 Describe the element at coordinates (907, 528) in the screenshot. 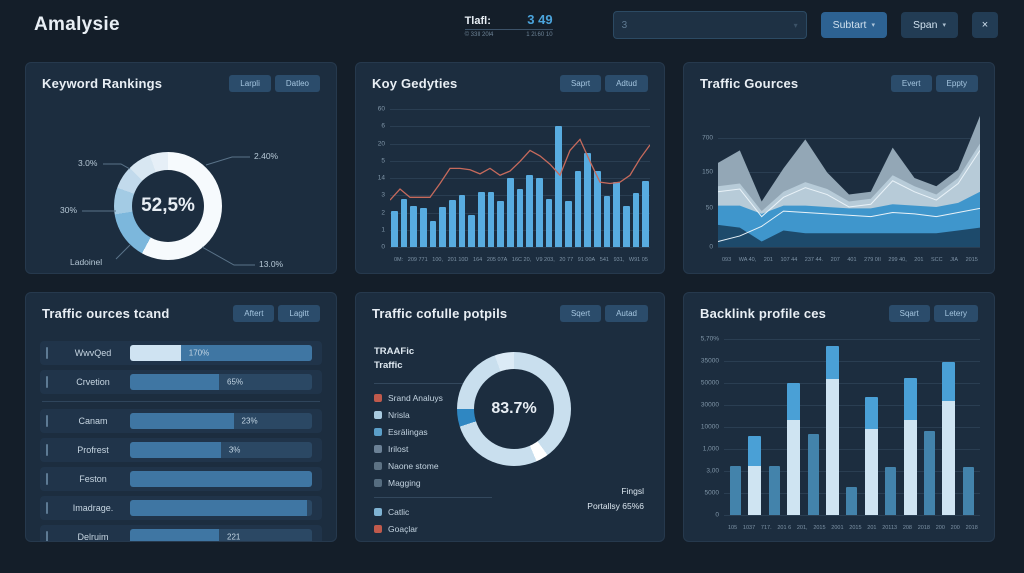

I see `x-tick: 208` at that location.